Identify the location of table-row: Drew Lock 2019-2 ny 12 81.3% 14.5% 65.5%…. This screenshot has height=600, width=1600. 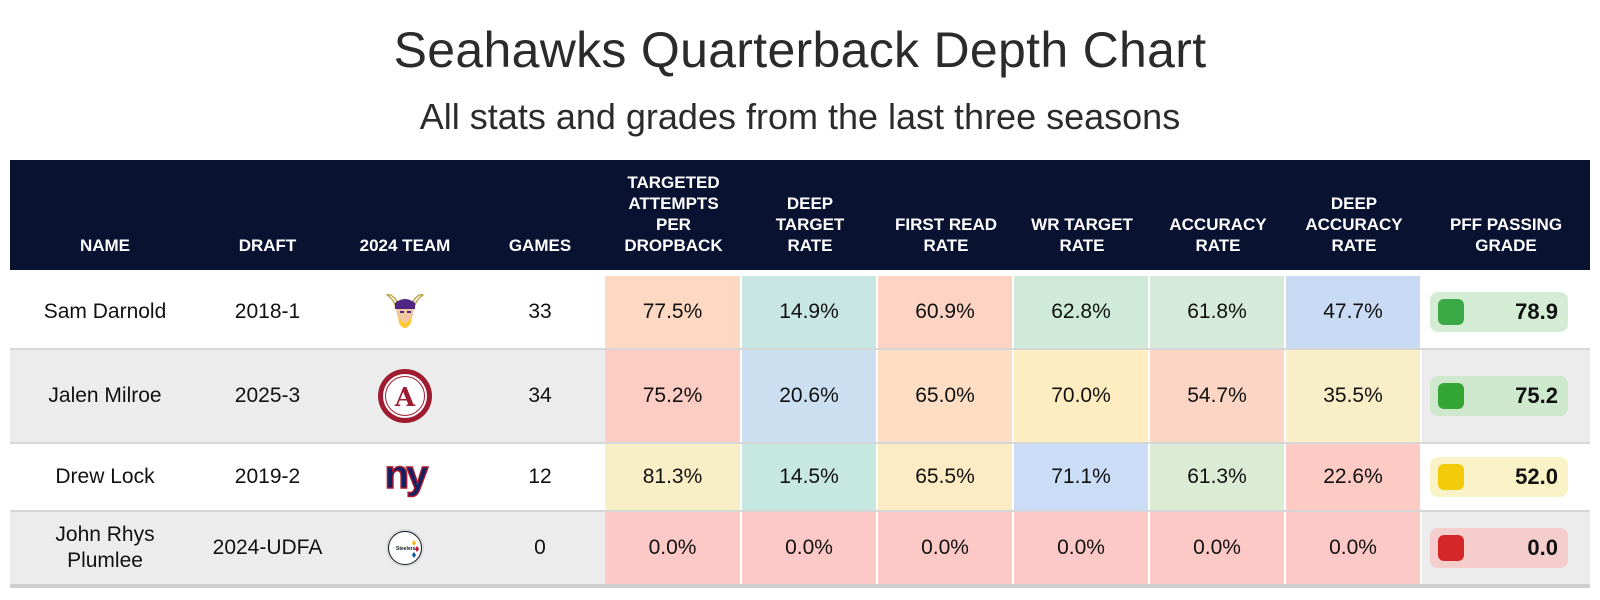
(800, 478).